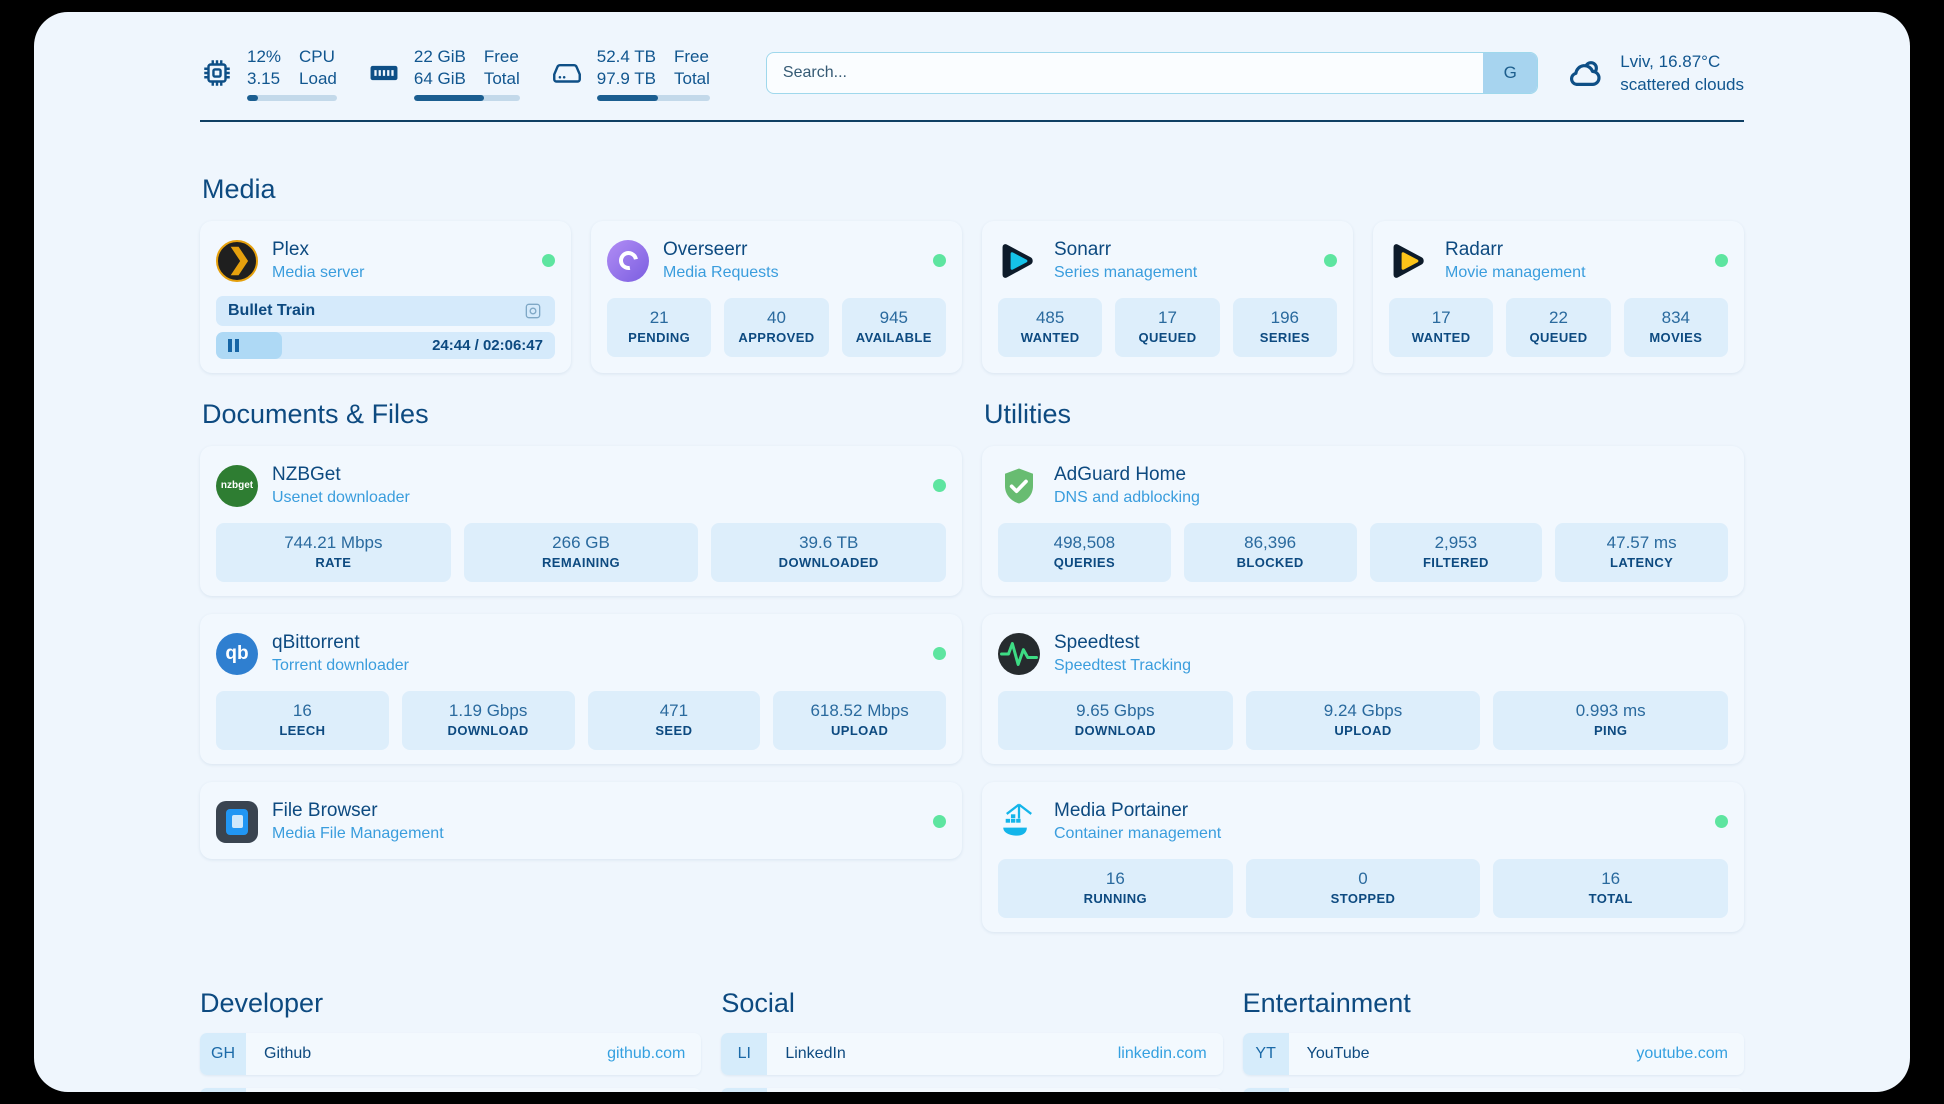 The image size is (1944, 1104). What do you see at coordinates (1270, 552) in the screenshot?
I see `stat-tile: 86,396 BLOCKED` at bounding box center [1270, 552].